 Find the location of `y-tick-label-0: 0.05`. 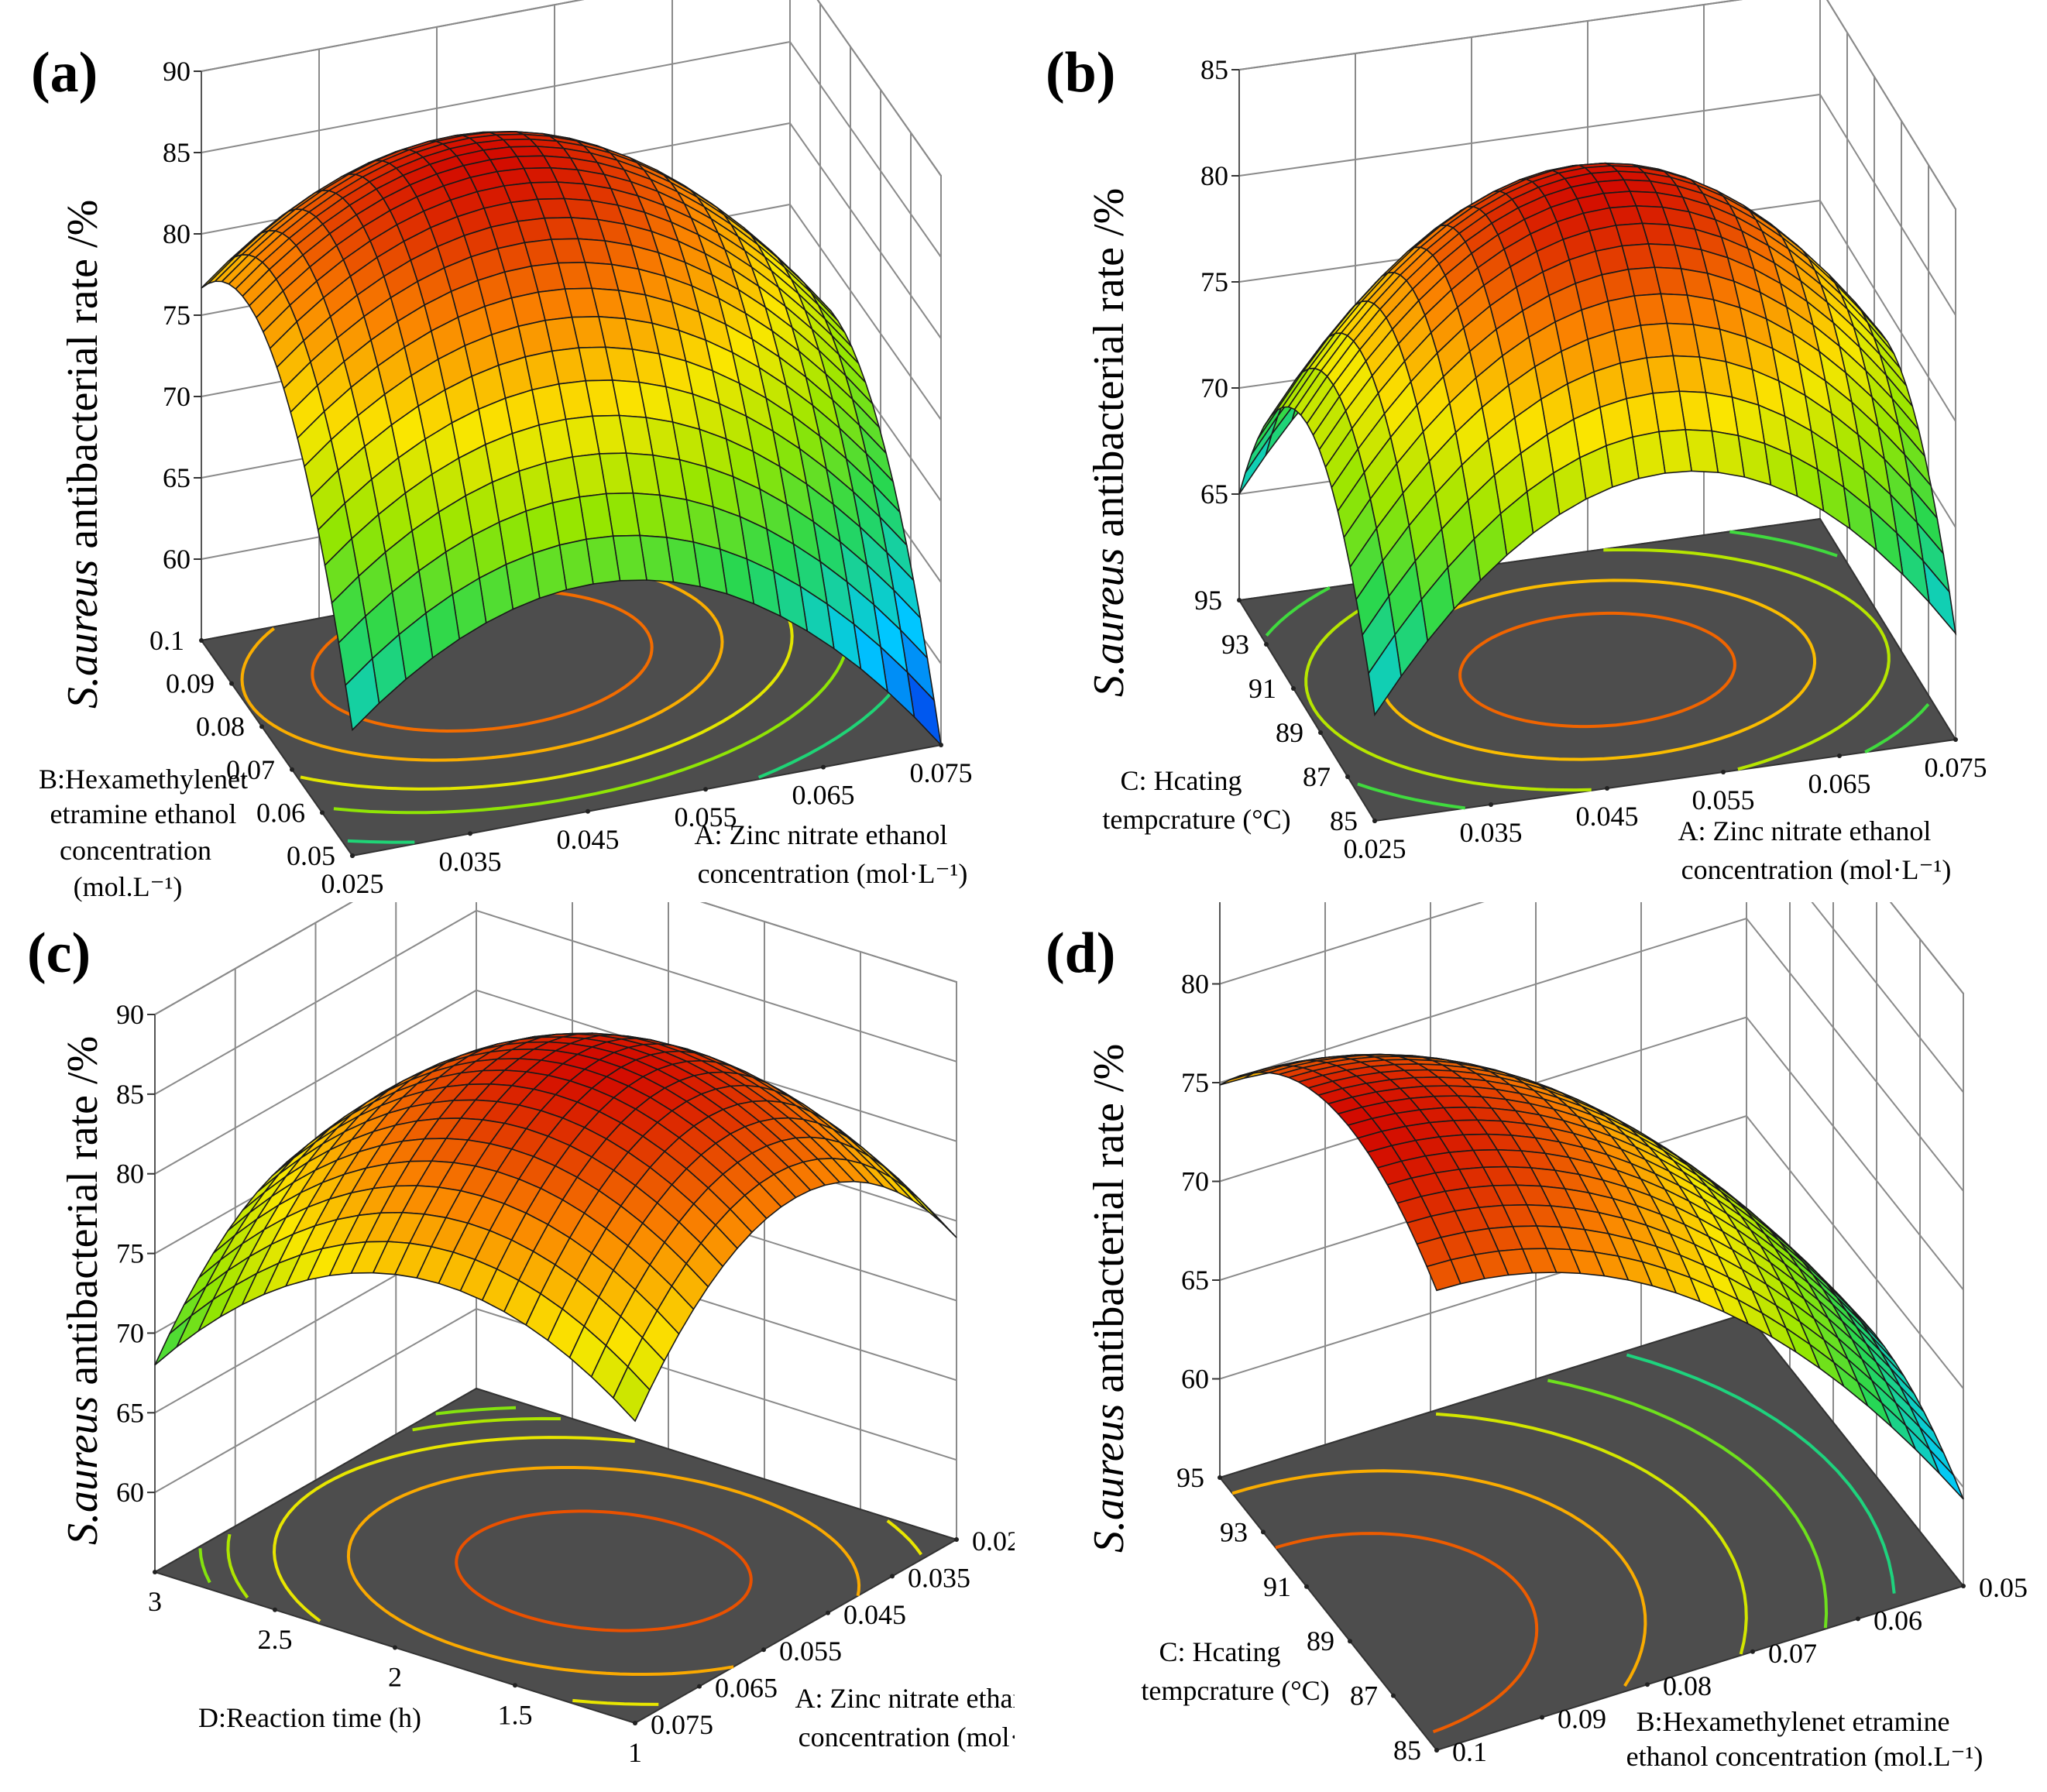

y-tick-label-0: 0.05 is located at coordinates (311, 855).